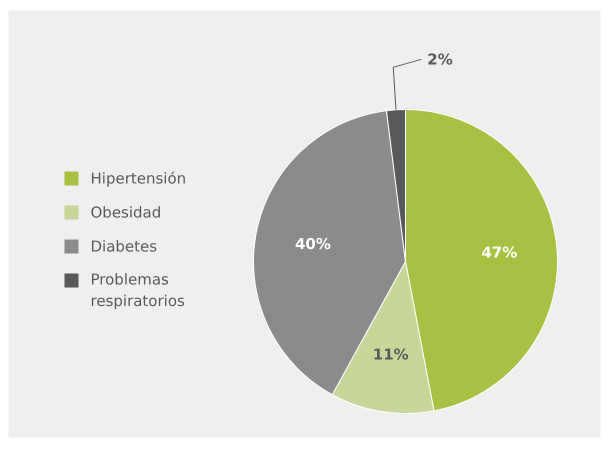 The width and height of the screenshot is (608, 469). What do you see at coordinates (138, 179) in the screenshot?
I see `legend-label: Hipertensión` at bounding box center [138, 179].